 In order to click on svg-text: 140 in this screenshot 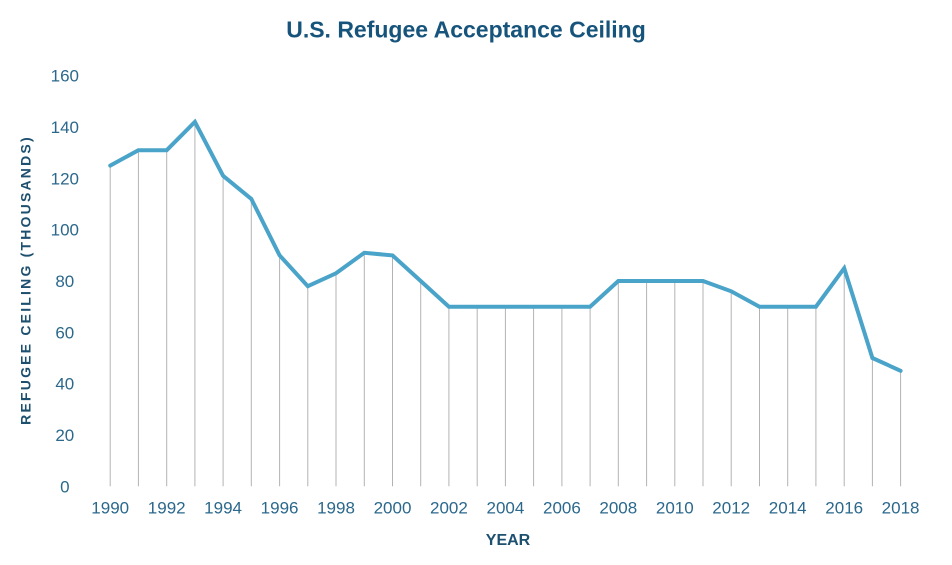, I will do `click(65, 127)`.